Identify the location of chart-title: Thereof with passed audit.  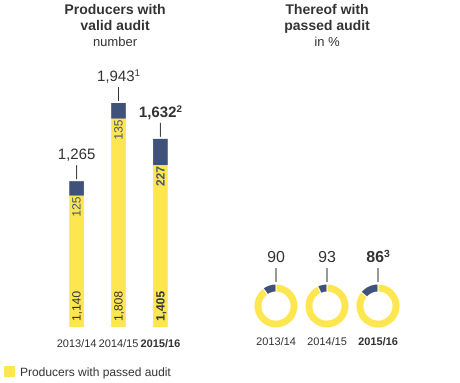
(327, 17).